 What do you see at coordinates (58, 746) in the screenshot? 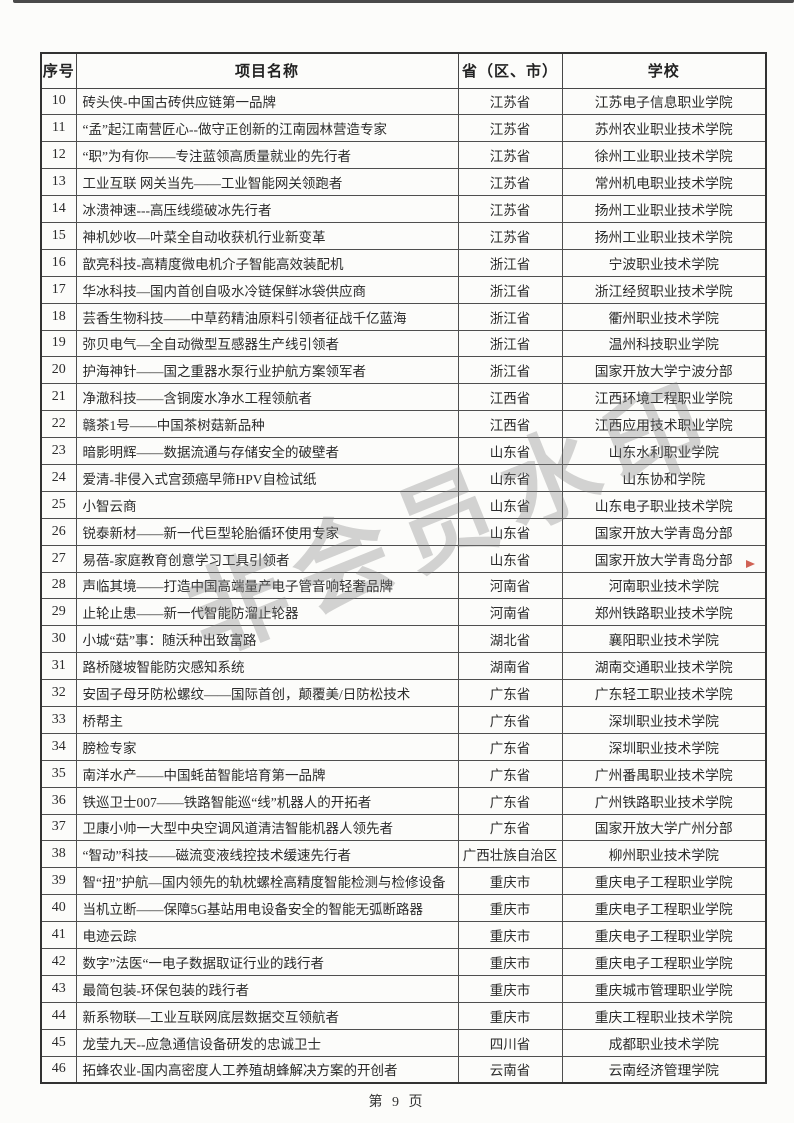
I see `cell-no: 34` at bounding box center [58, 746].